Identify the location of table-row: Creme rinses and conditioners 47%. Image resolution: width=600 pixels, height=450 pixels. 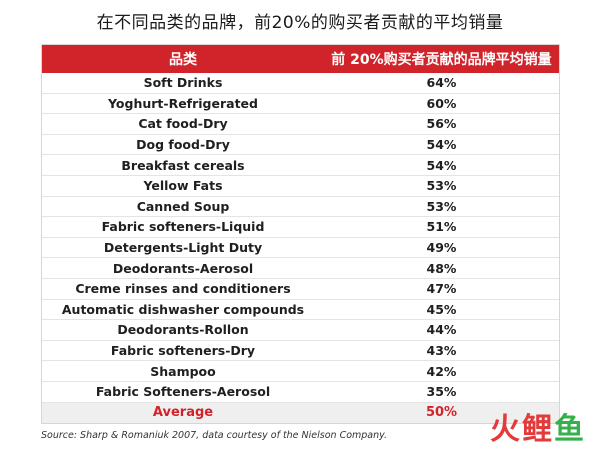
(300, 289).